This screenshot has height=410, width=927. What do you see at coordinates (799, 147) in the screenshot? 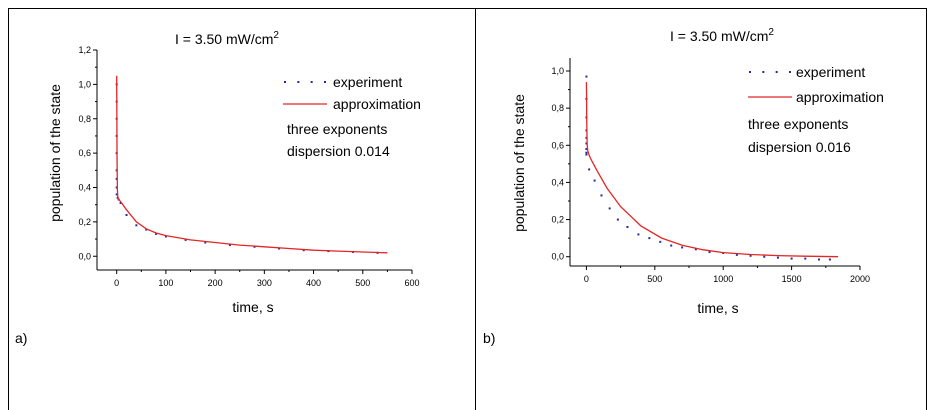
I see `chart-b-annotation: dispersion 0.016` at bounding box center [799, 147].